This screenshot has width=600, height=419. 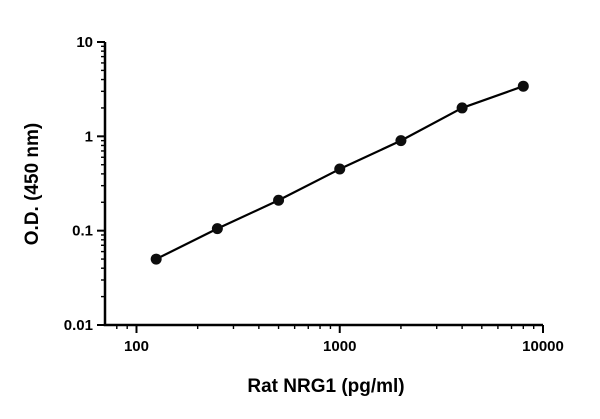 I want to click on x-axis-title: Rat NRG1 (pg/ml), so click(x=325, y=386).